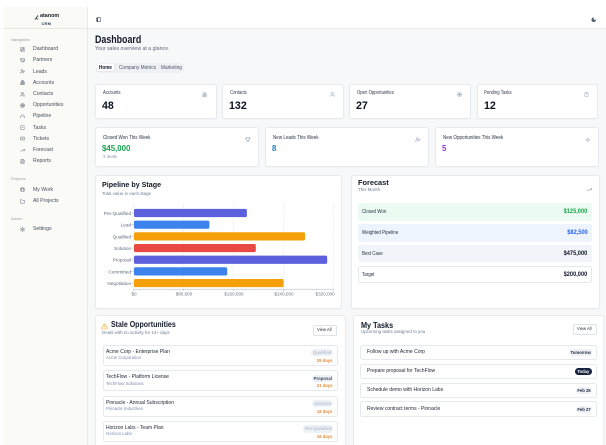 The width and height of the screenshot is (606, 445). I want to click on svg-text: Qualified, so click(122, 236).